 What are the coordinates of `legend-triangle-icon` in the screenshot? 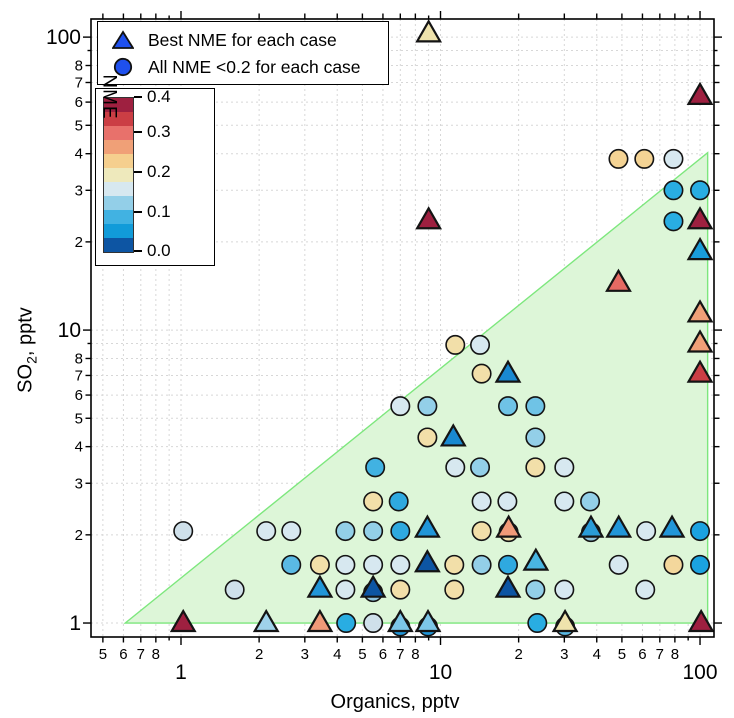 It's located at (123, 39).